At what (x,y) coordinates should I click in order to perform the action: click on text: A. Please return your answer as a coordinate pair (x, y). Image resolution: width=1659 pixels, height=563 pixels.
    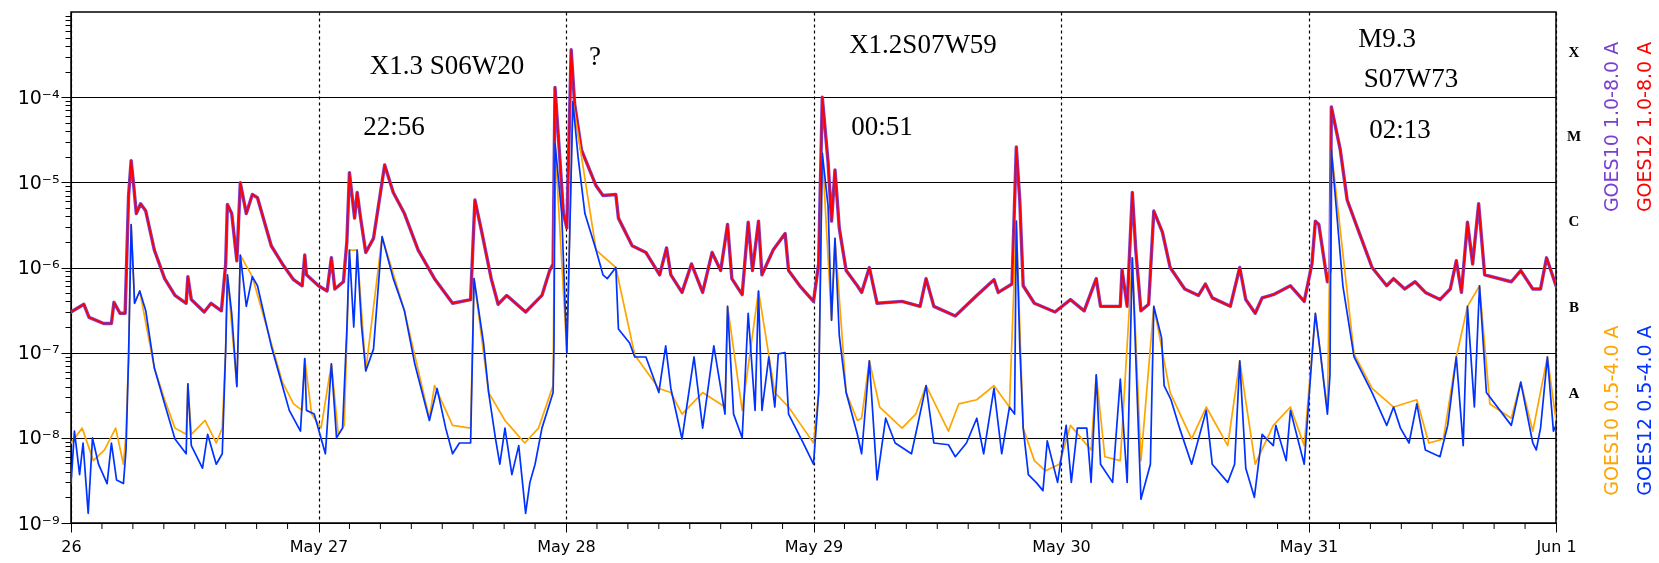
    Looking at the image, I should click on (1574, 393).